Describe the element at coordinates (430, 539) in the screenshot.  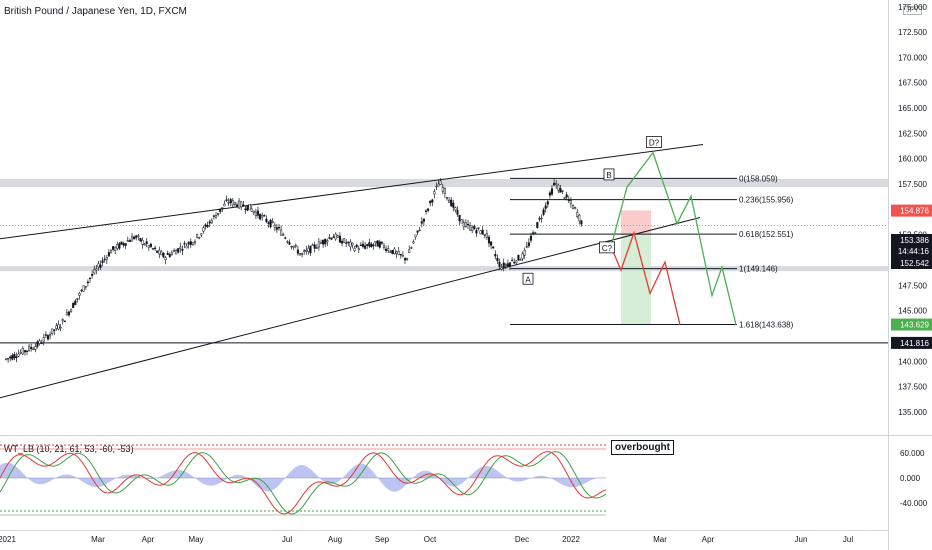
I see `time-tick-label: Oct` at that location.